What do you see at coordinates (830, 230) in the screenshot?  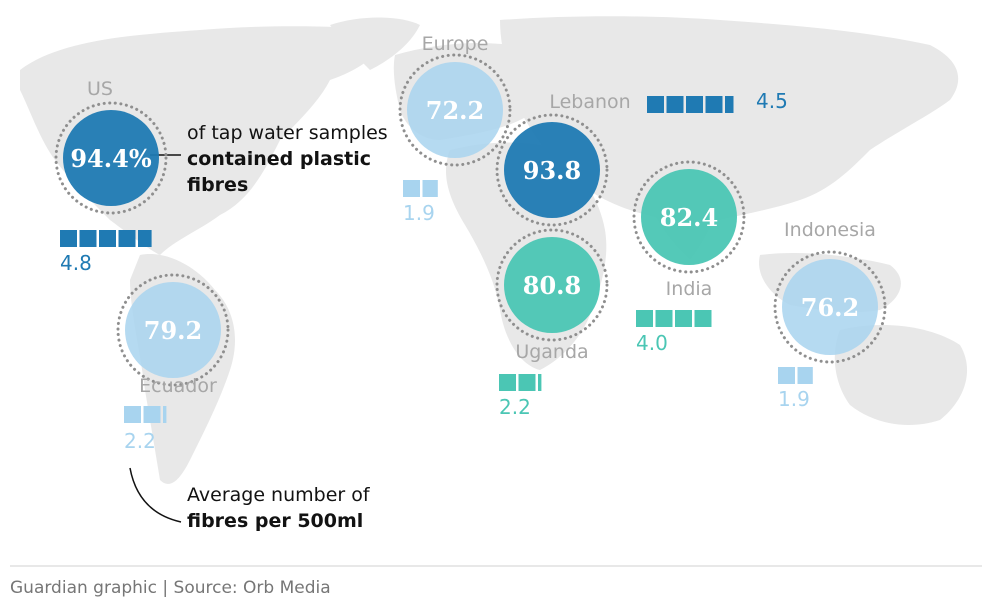 I see `country-label-indonesia: Indonesia` at bounding box center [830, 230].